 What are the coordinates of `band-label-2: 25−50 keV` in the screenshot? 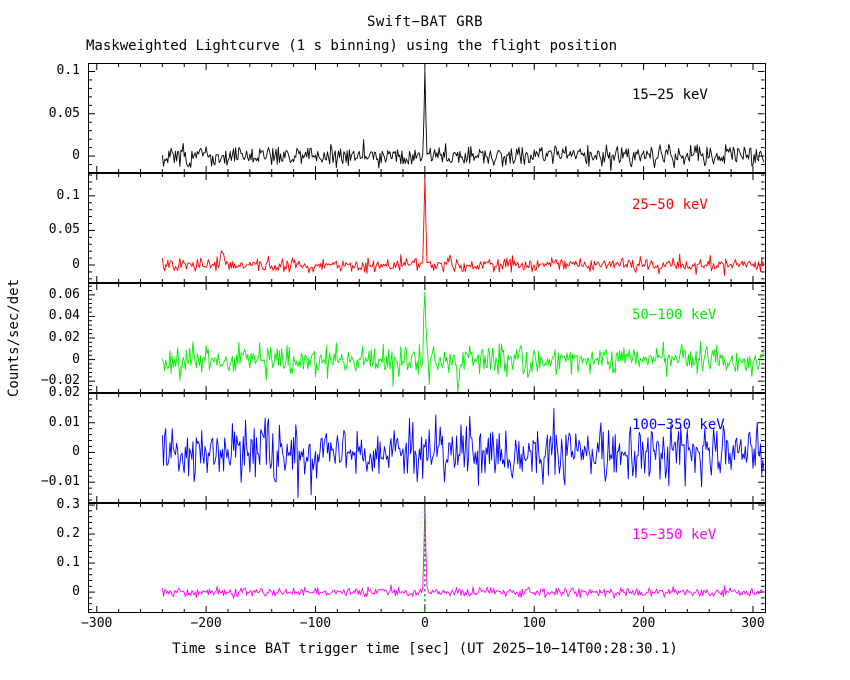 It's located at (670, 205).